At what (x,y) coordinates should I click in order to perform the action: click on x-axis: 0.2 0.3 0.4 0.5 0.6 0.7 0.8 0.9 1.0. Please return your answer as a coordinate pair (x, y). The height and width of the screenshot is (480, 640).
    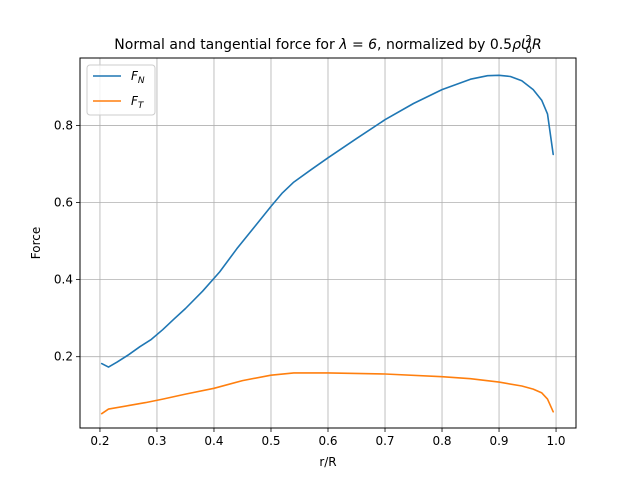
    Looking at the image, I should click on (328, 438).